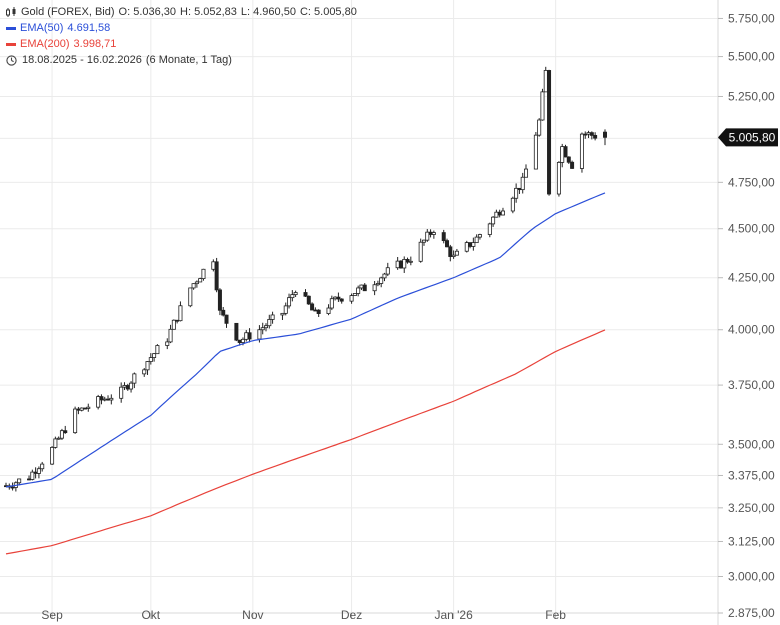 The height and width of the screenshot is (625, 780). Describe the element at coordinates (751, 508) in the screenshot. I see `y-tick-label: 3.250,00` at that location.